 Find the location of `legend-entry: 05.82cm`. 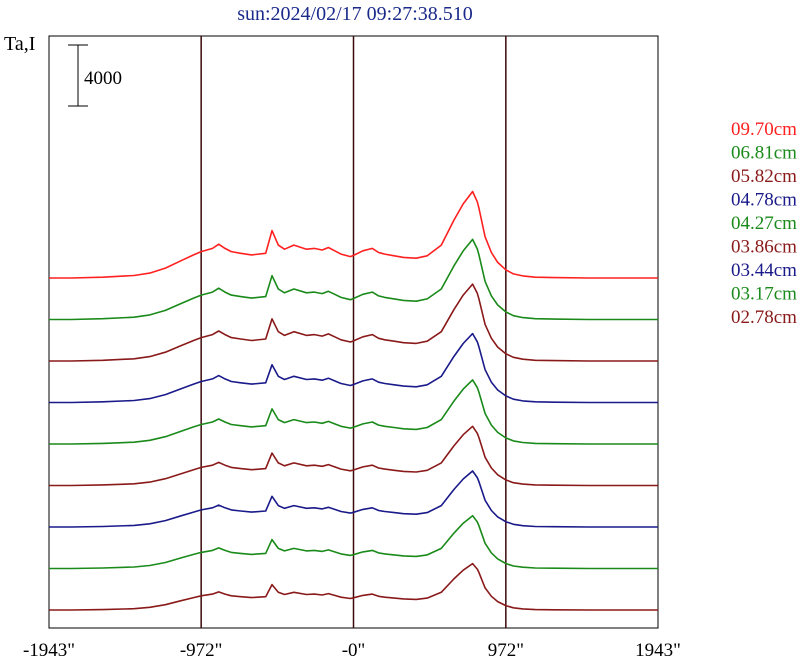

legend-entry: 05.82cm is located at coordinates (764, 176).